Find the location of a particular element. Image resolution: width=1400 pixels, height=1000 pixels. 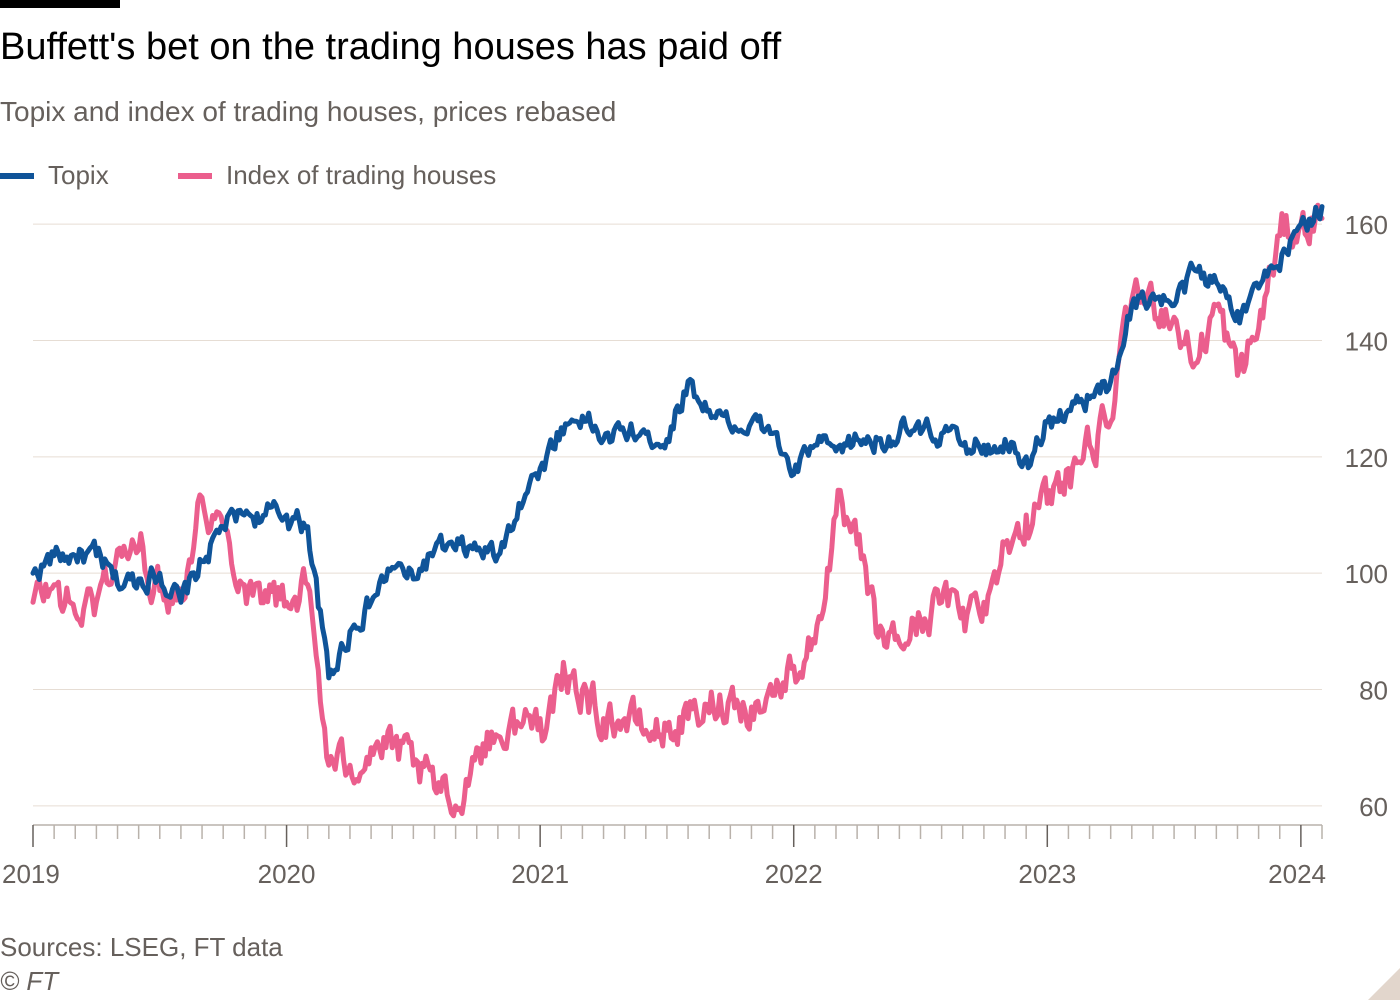

y-tick-label: 60 is located at coordinates (1373, 807).